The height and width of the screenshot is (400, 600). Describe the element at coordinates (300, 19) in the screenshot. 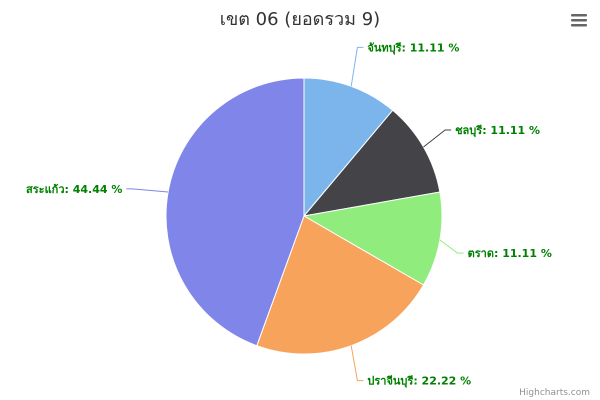

I see `chart-title: เขต 06 (ยอดรวม 9)` at that location.